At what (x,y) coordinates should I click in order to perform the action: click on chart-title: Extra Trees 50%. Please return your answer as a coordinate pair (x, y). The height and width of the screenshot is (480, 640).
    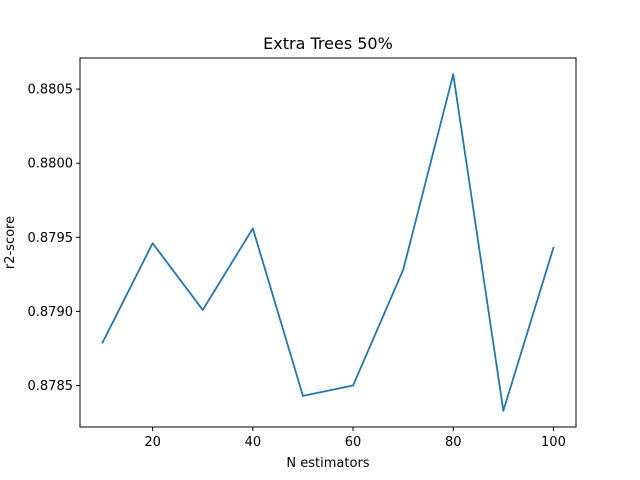
    Looking at the image, I should click on (328, 43).